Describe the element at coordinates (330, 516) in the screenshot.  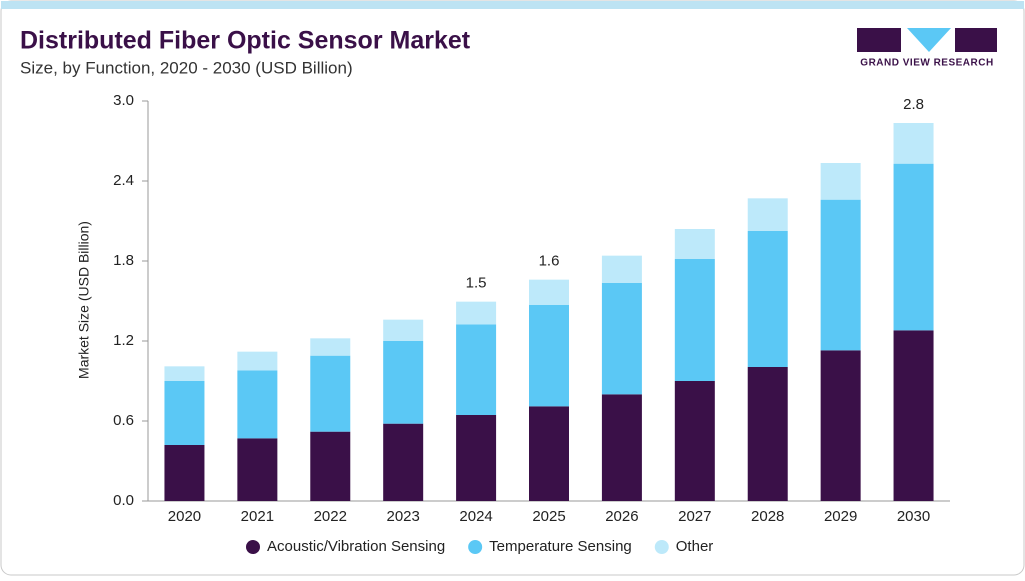
I see `x-tick-label: 2022` at that location.